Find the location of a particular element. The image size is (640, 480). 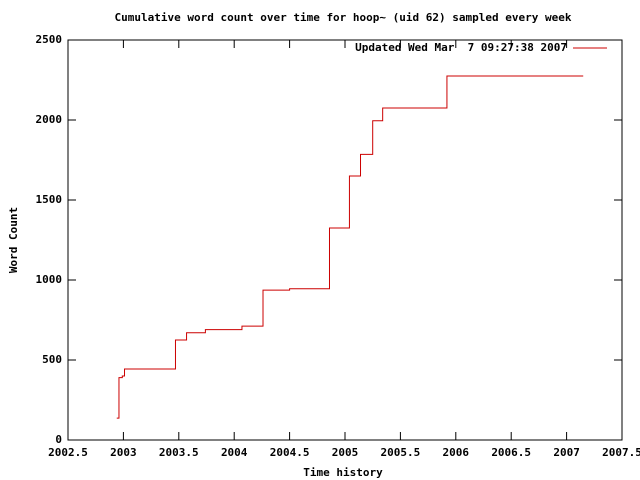

y-tick-label: 0 is located at coordinates (58, 439).